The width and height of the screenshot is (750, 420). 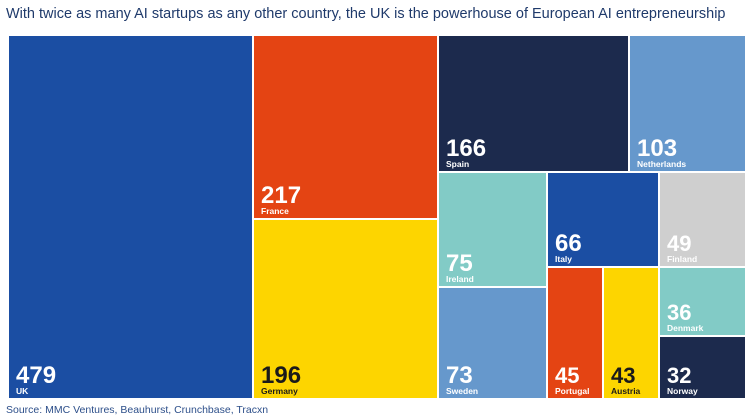 What do you see at coordinates (679, 243) in the screenshot?
I see `tile-value-finland: 49` at bounding box center [679, 243].